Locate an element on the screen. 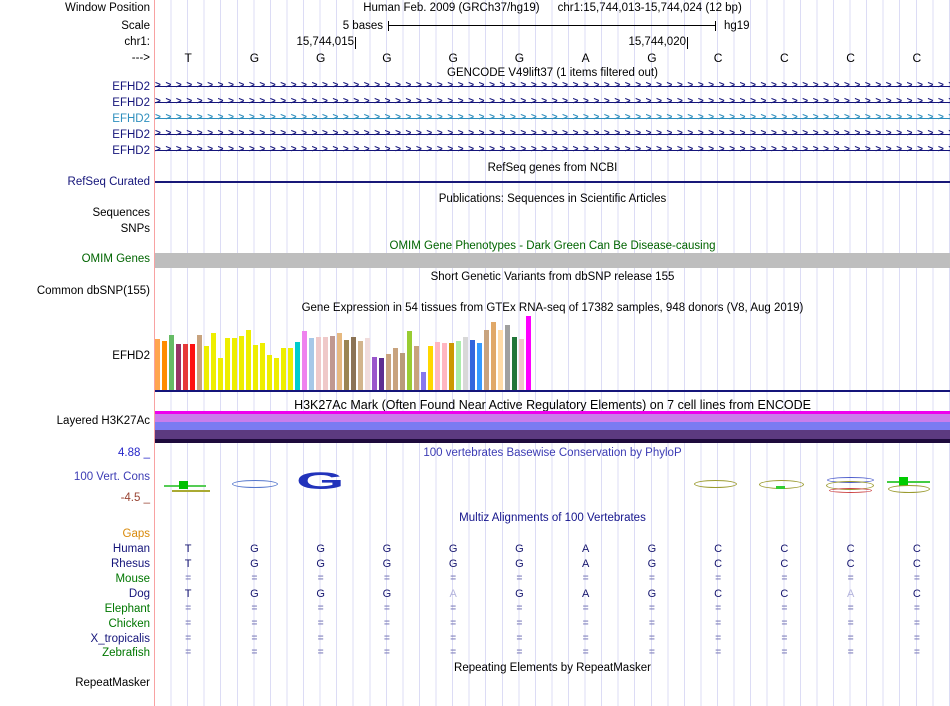  scale-bar-left-tick is located at coordinates (388, 26).